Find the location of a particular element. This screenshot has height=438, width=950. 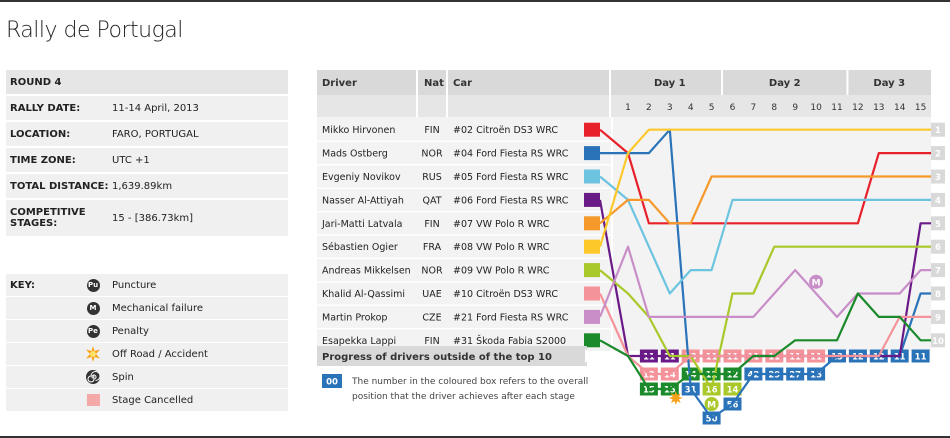

outside-top10-header is located at coordinates (452, 356).